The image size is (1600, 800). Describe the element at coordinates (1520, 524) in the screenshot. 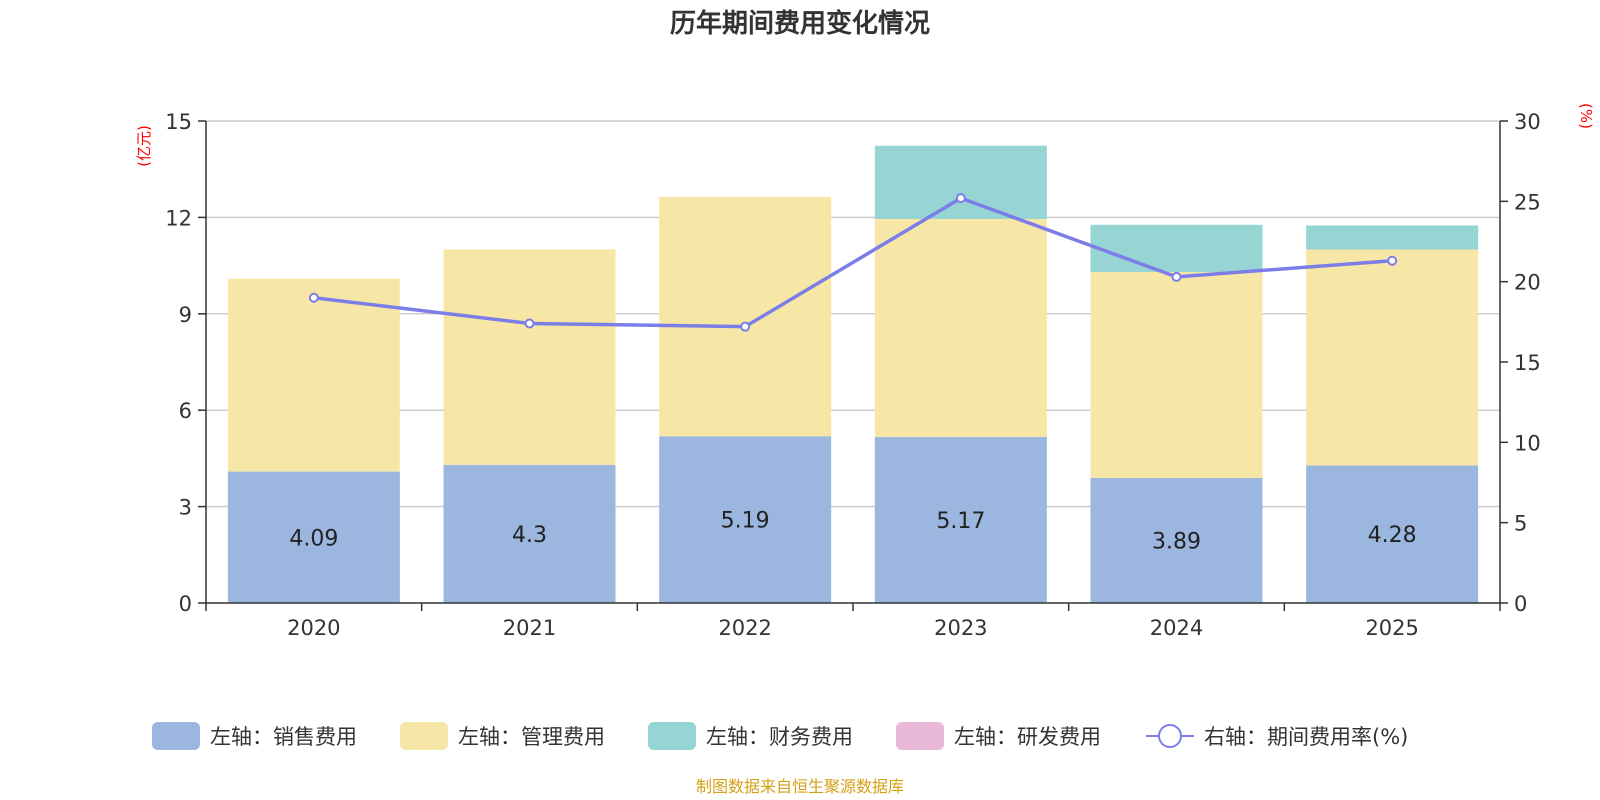

I see `right-axis-tick-label: 5` at that location.